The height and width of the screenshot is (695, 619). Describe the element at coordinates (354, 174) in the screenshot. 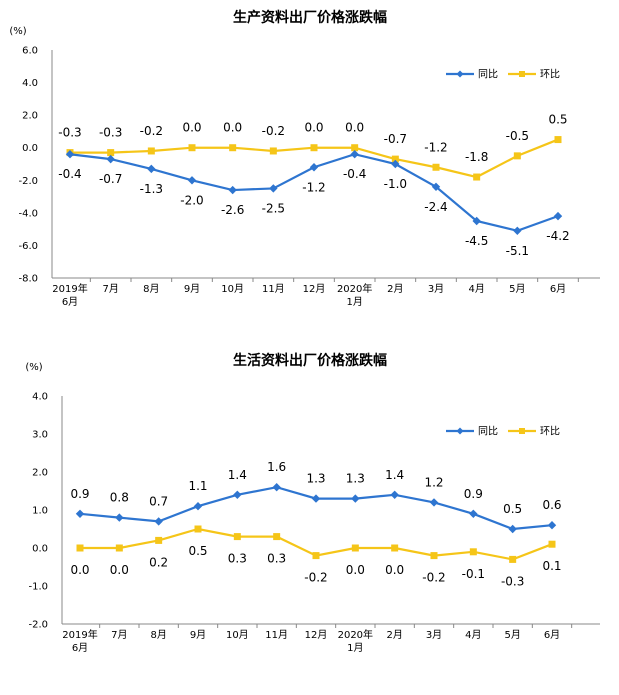

I see `data-label-yoy: -0.4` at that location.